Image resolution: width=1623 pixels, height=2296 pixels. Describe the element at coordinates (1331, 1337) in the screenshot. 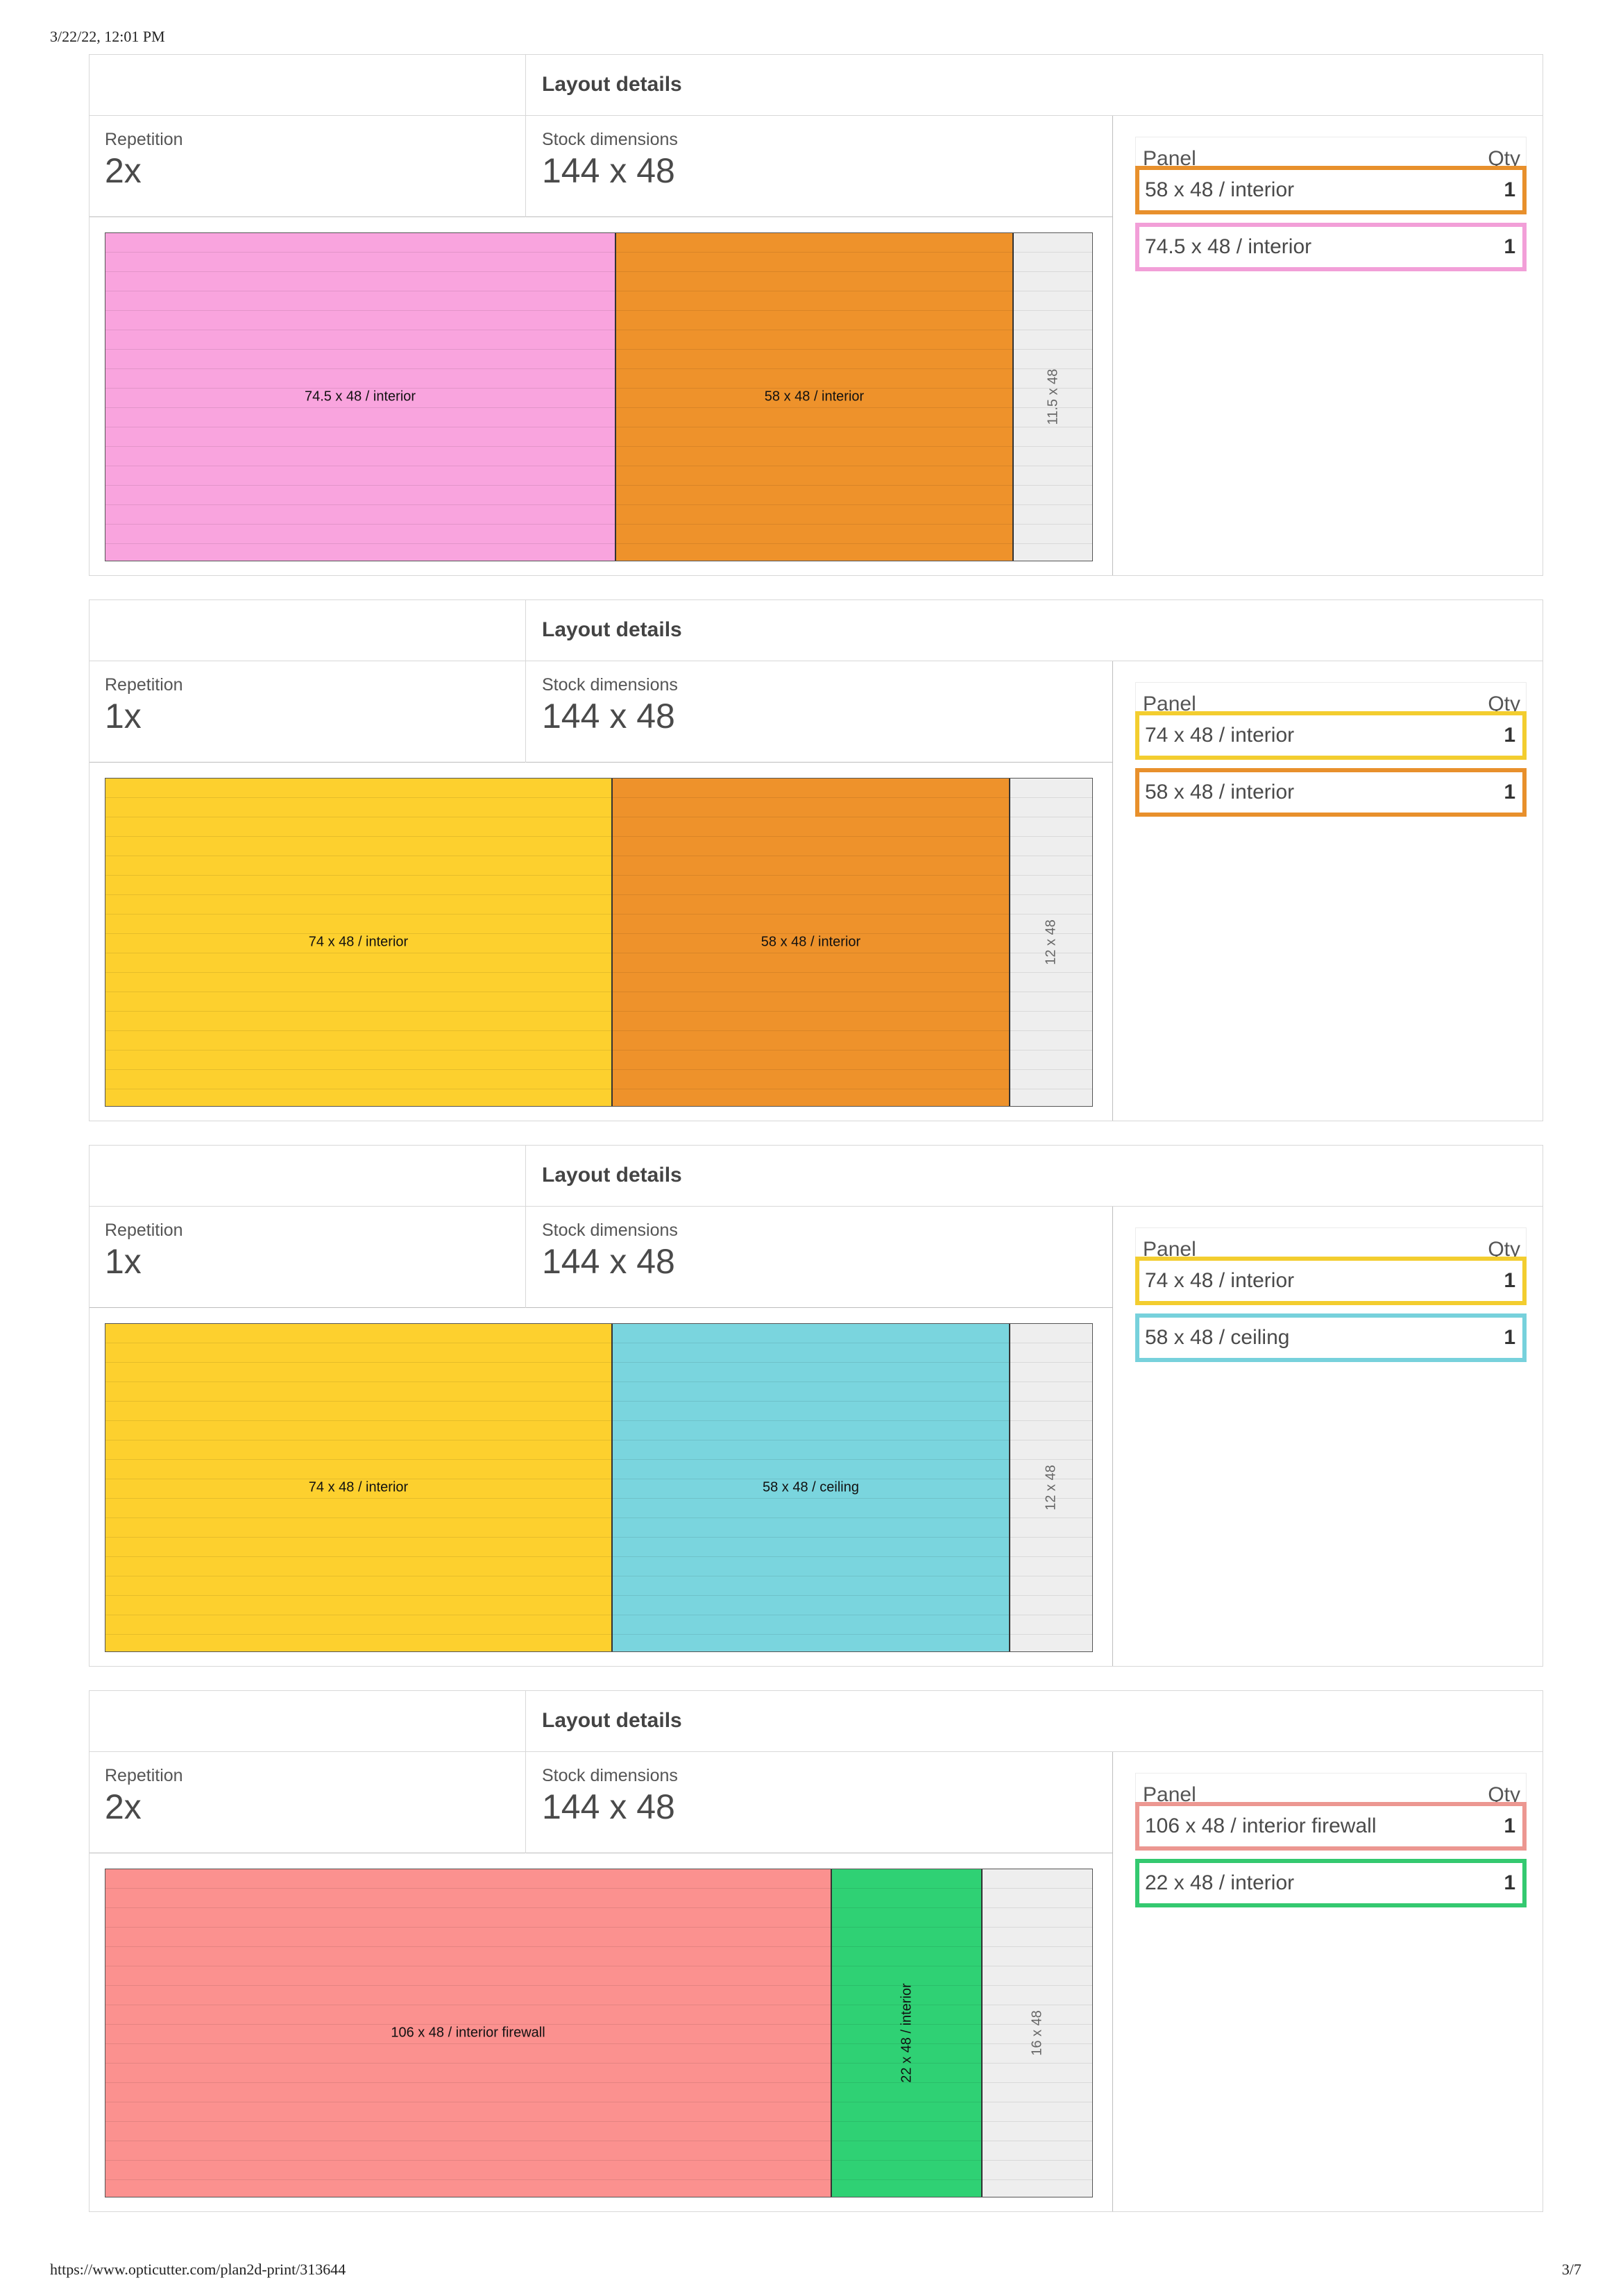

I see `panel-item: 58 x 48 / ceiling 1` at that location.